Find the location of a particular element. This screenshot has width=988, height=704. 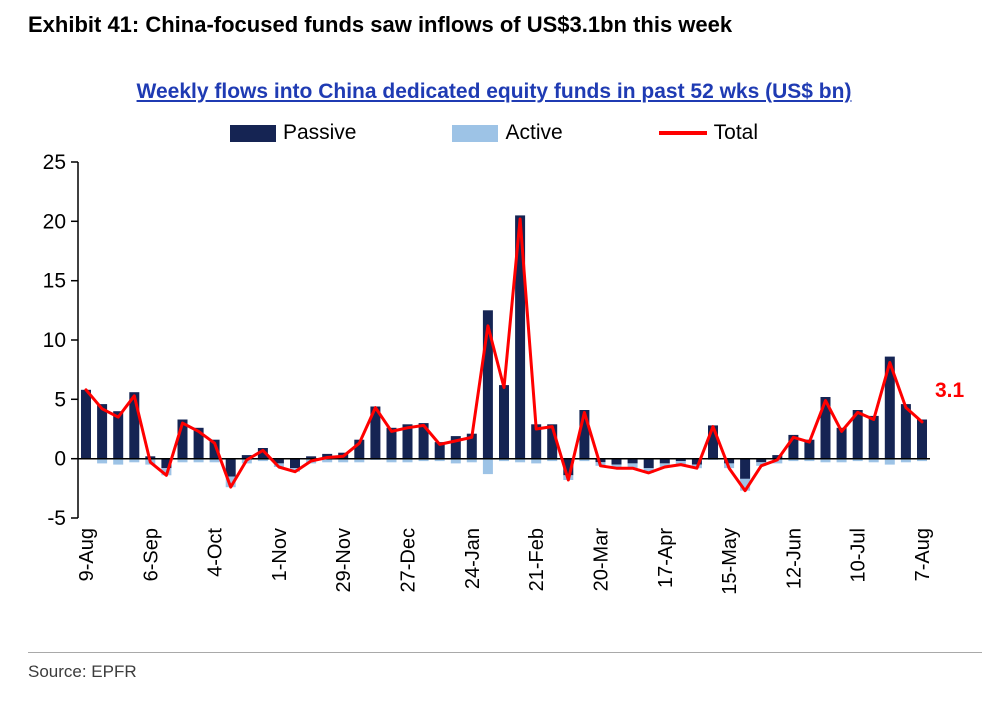

total-annotation: 3.1 is located at coordinates (950, 390).